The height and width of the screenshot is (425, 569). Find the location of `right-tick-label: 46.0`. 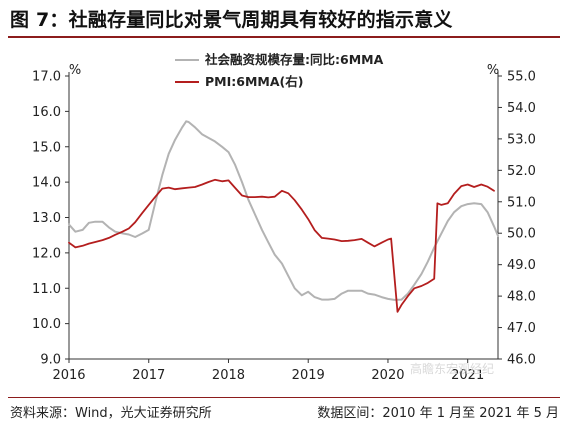

right-tick-label: 46.0 is located at coordinates (521, 360).